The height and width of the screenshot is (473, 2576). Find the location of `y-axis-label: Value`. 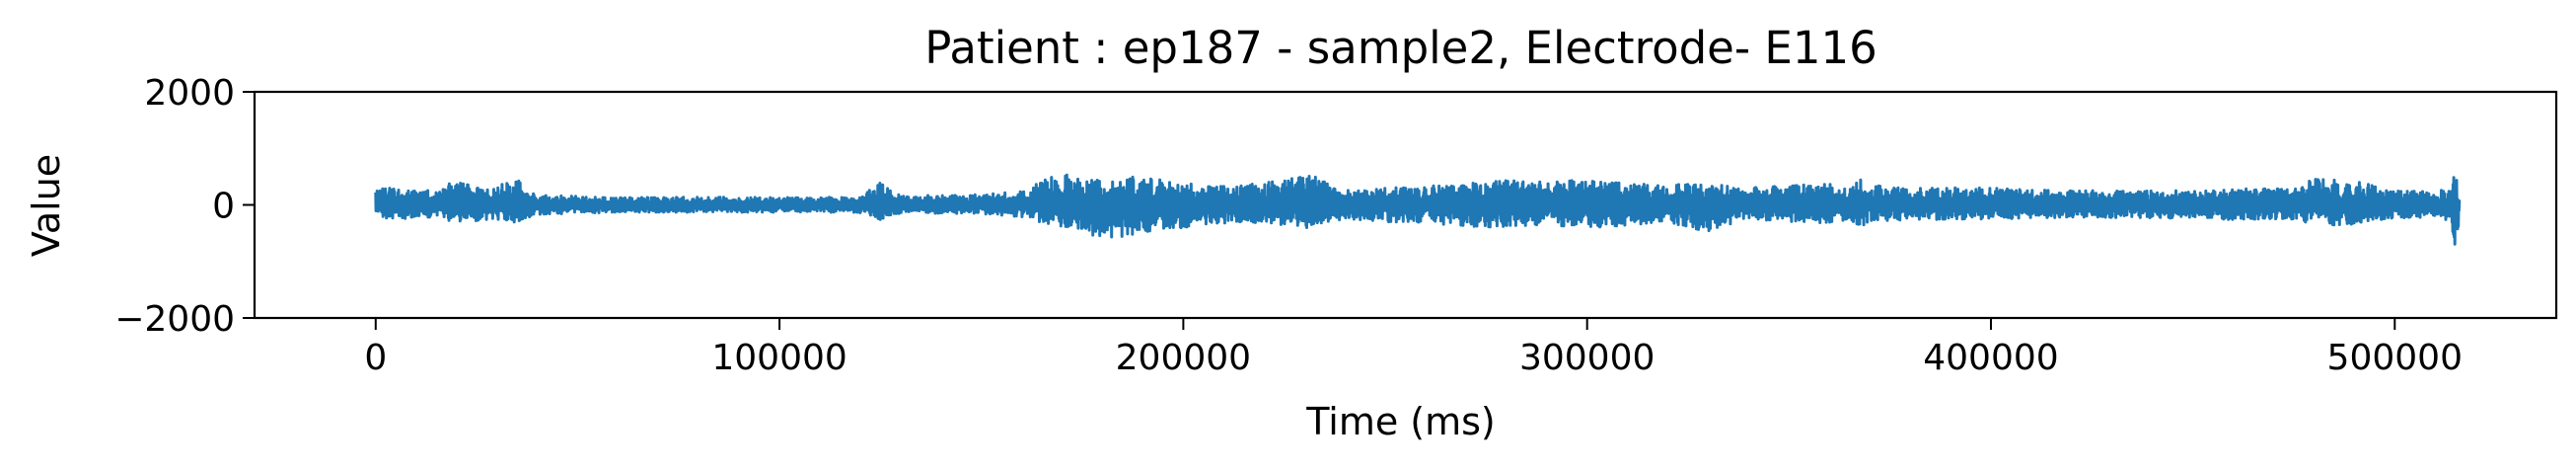

y-axis-label: Value is located at coordinates (46, 205).